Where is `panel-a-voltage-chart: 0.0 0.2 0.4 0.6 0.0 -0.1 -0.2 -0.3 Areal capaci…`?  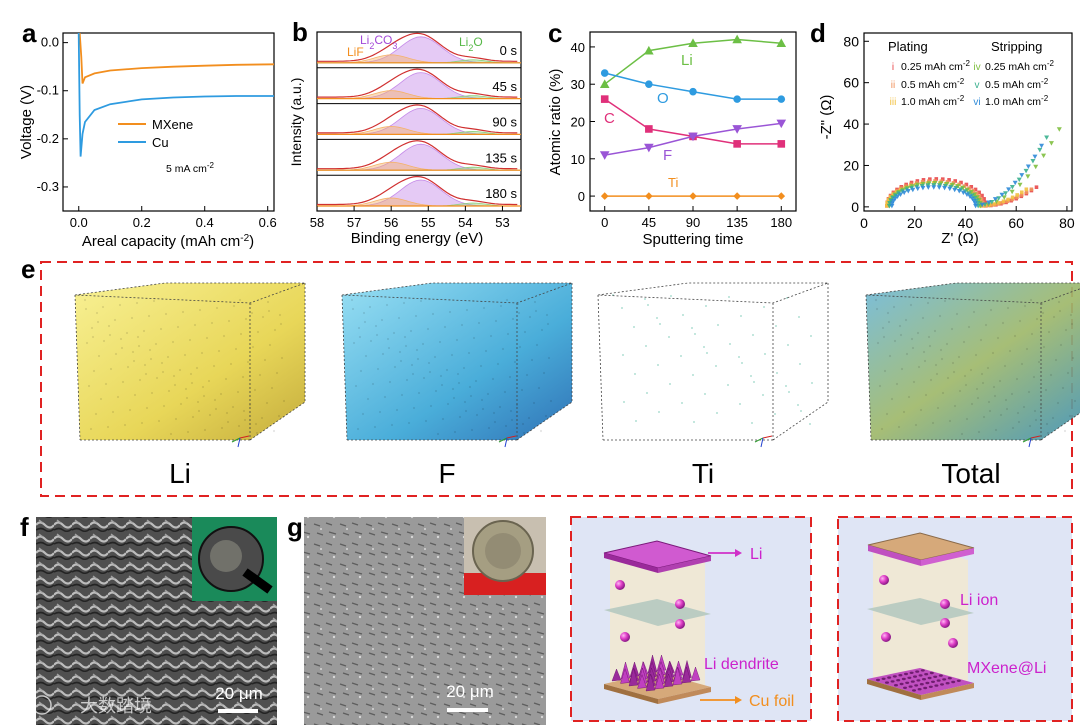 panel-a-voltage-chart: 0.0 0.2 0.4 0.6 0.0 -0.1 -0.2 -0.3 Areal capaci… is located at coordinates (147, 141).